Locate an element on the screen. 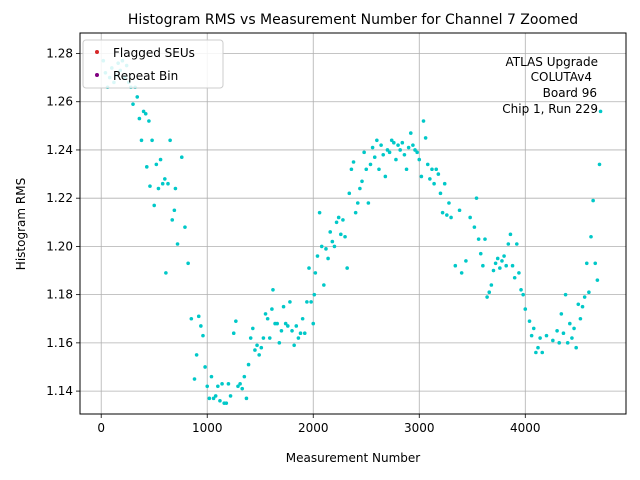  annotation-line-1: ATLAS Upgrade is located at coordinates (551, 62).